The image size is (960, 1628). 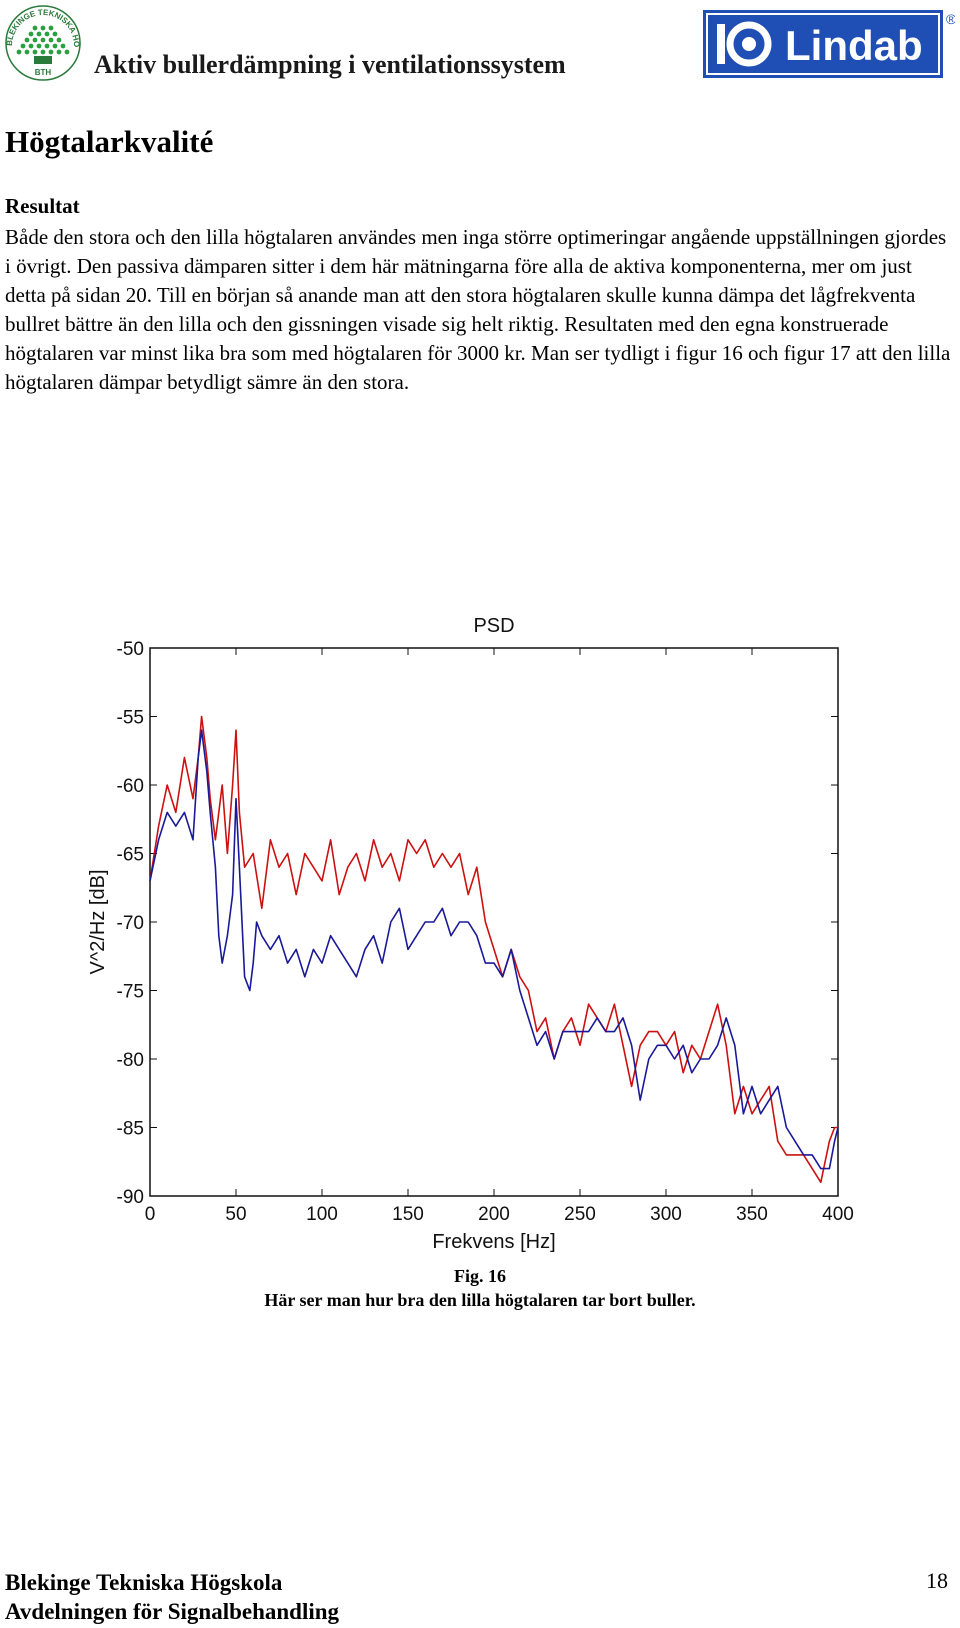 What do you see at coordinates (752, 1214) in the screenshot?
I see `x-tick-label: 350` at bounding box center [752, 1214].